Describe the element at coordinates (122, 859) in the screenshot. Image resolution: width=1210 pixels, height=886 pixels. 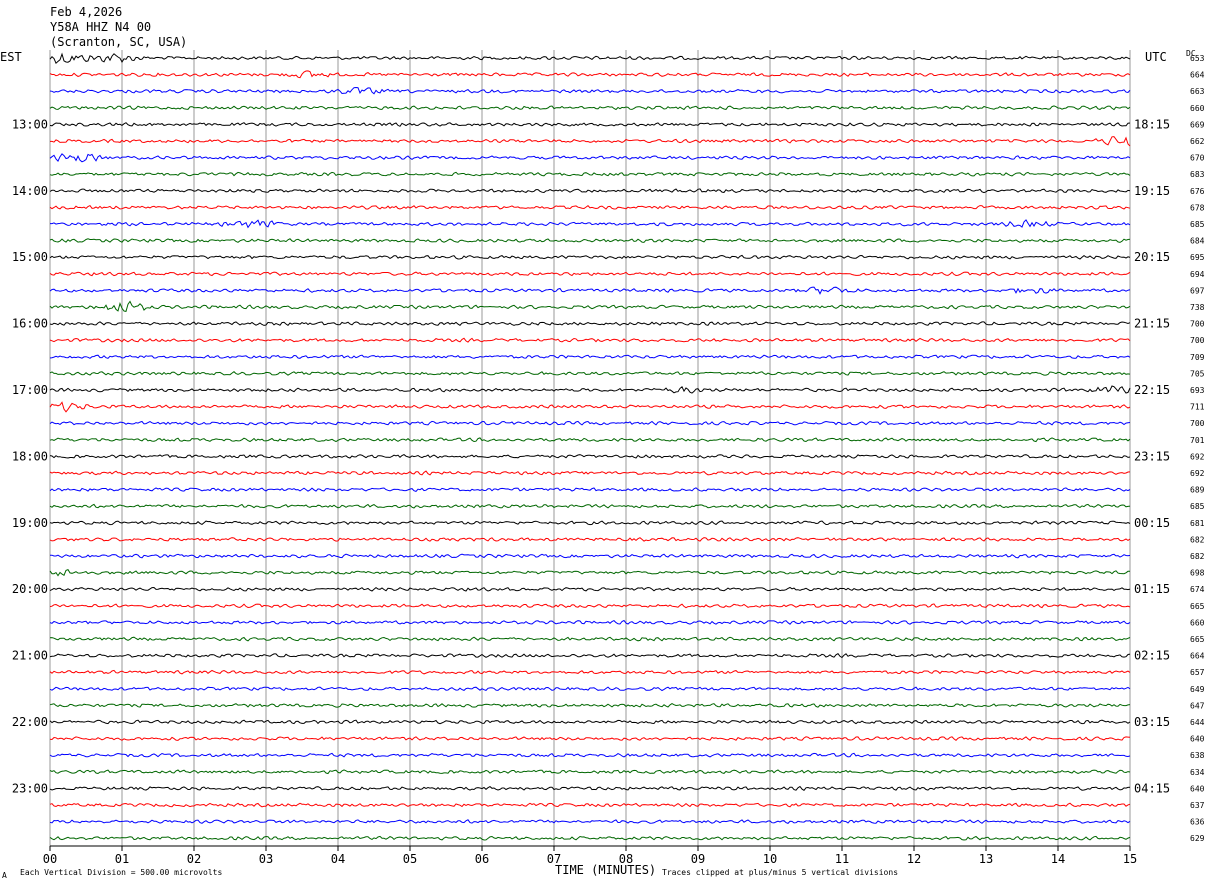
I see `x-tick-label-01: 01` at that location.